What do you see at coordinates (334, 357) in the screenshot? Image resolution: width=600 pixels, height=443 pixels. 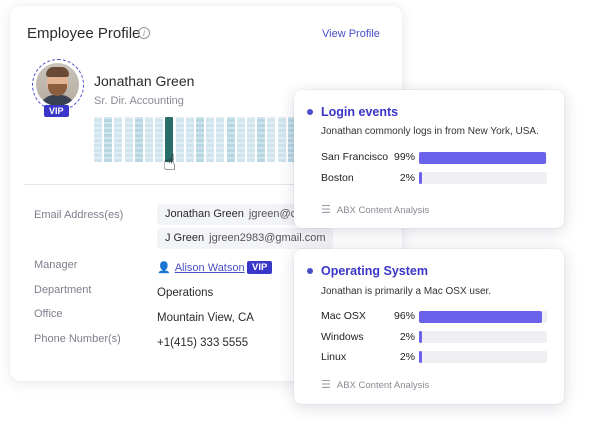 I see `os-row-label: Linux` at bounding box center [334, 357].